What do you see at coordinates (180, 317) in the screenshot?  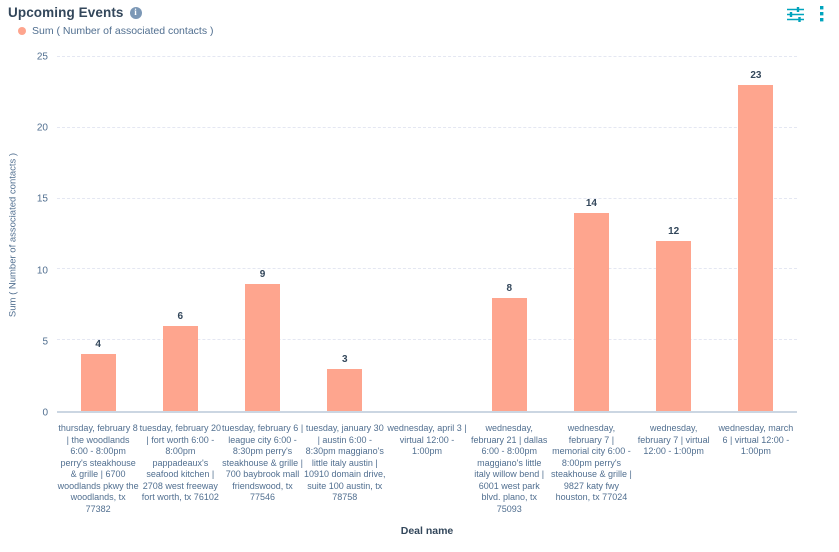 I see `bar-value-label: 6` at bounding box center [180, 317].